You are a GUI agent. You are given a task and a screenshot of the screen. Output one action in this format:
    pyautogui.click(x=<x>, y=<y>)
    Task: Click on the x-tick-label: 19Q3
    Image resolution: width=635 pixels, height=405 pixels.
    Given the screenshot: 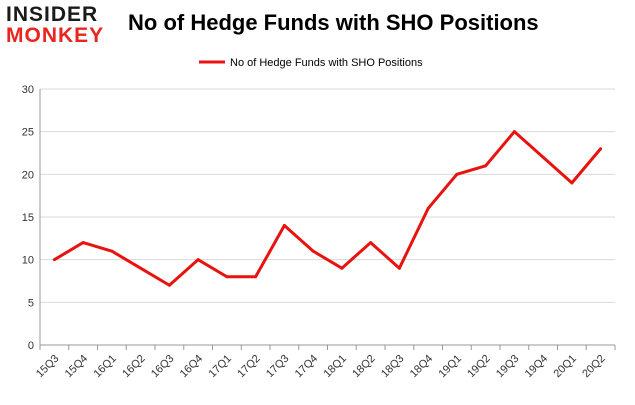 What is the action you would take?
    pyautogui.click(x=508, y=367)
    